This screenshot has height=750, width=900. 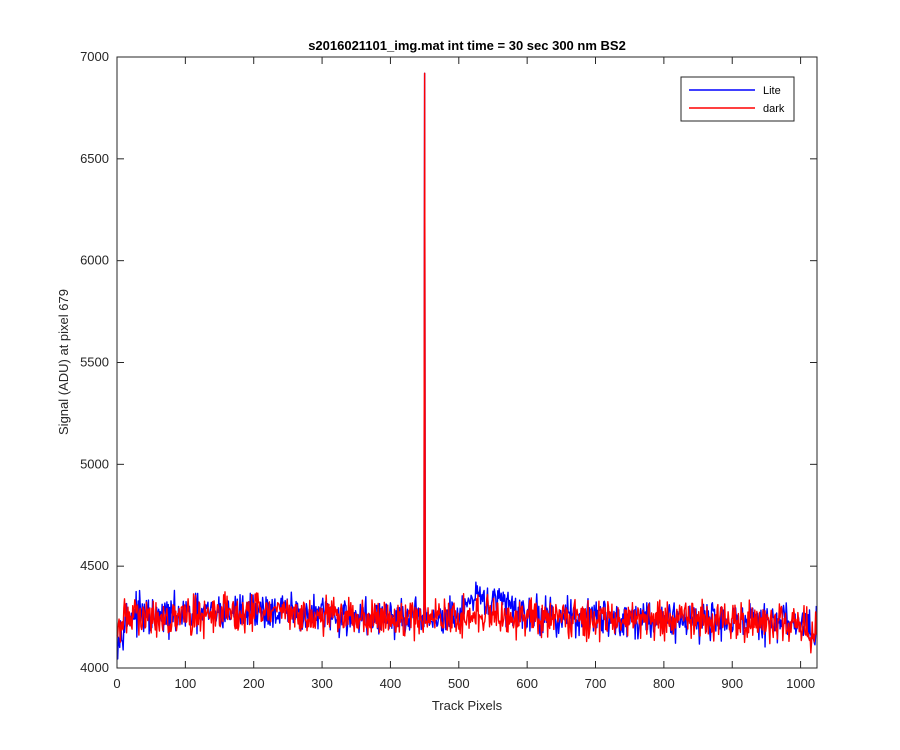 What do you see at coordinates (254, 683) in the screenshot?
I see `x-tick-label: 200` at bounding box center [254, 683].